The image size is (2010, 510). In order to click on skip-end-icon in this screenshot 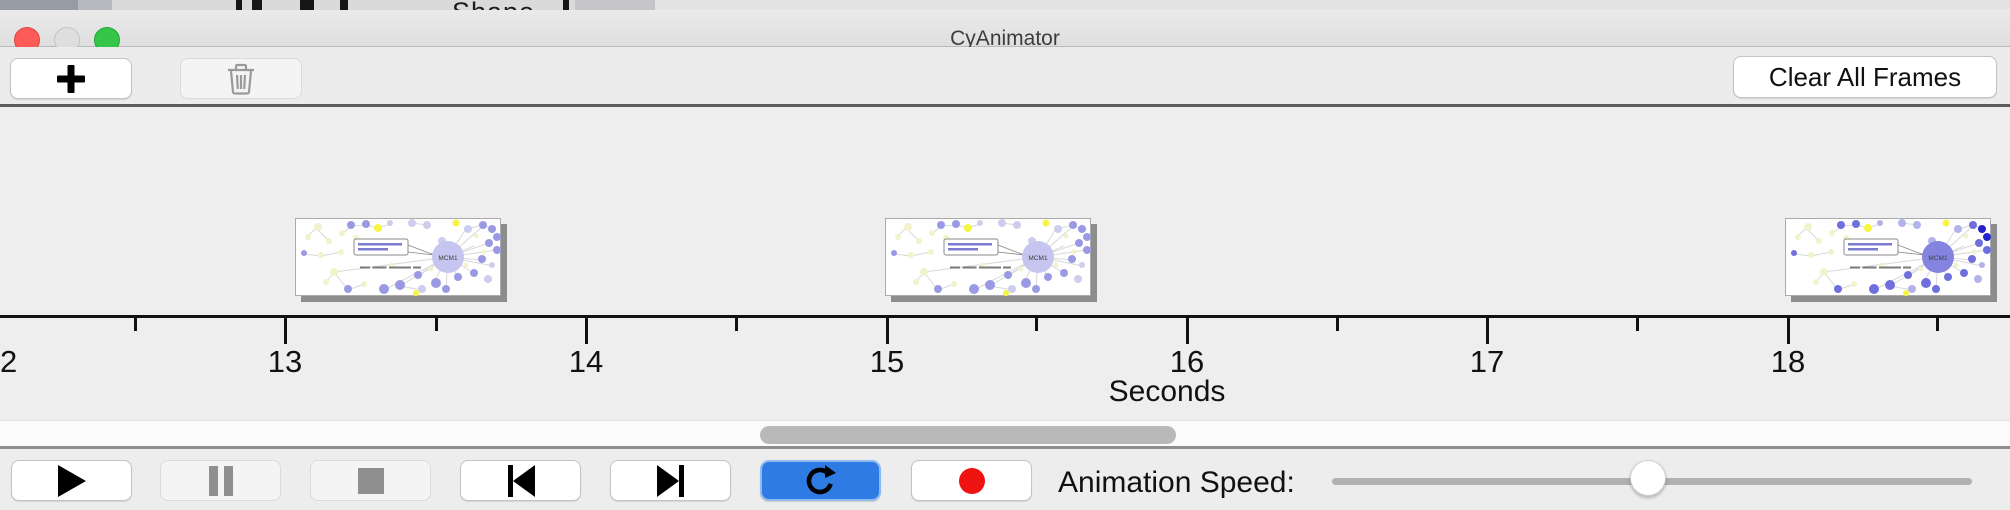, I will do `click(670, 480)`.